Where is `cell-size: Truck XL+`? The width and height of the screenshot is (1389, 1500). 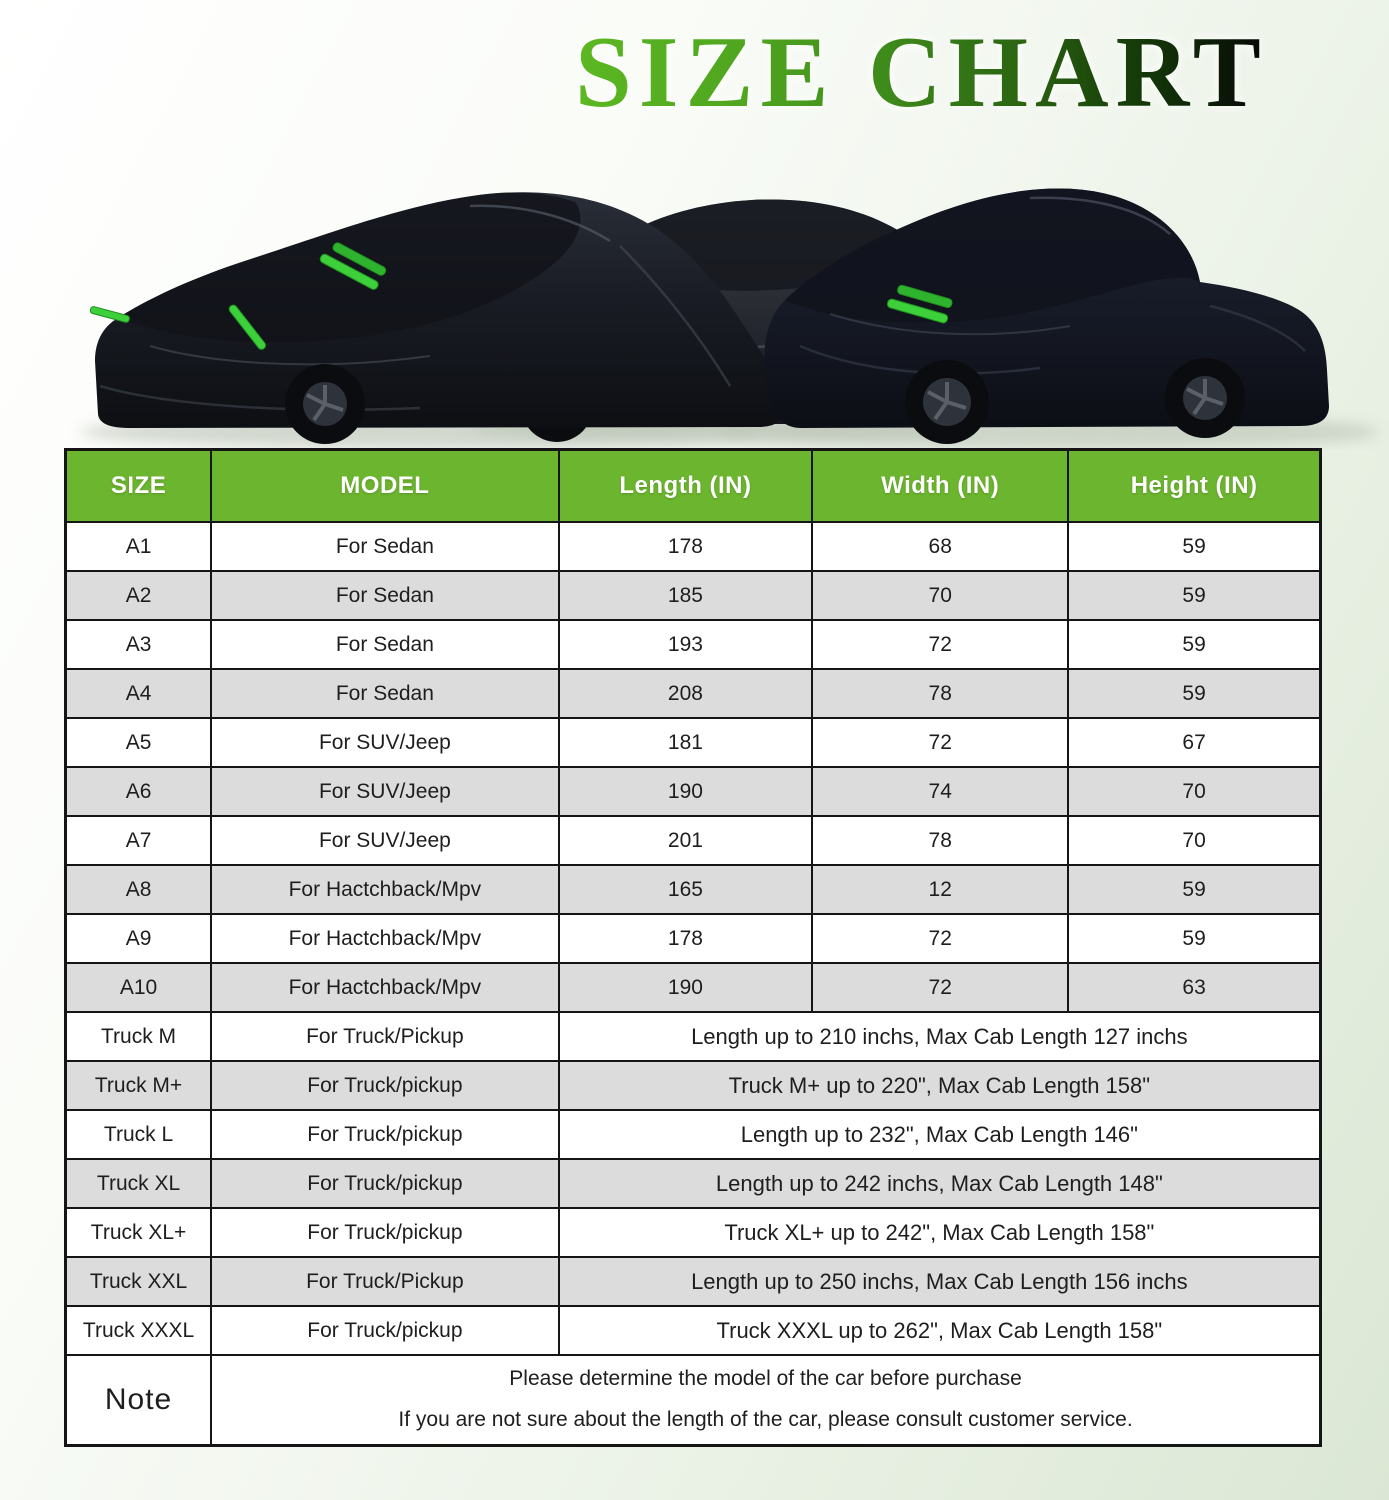
cell-size: Truck XL+ is located at coordinates (138, 1232).